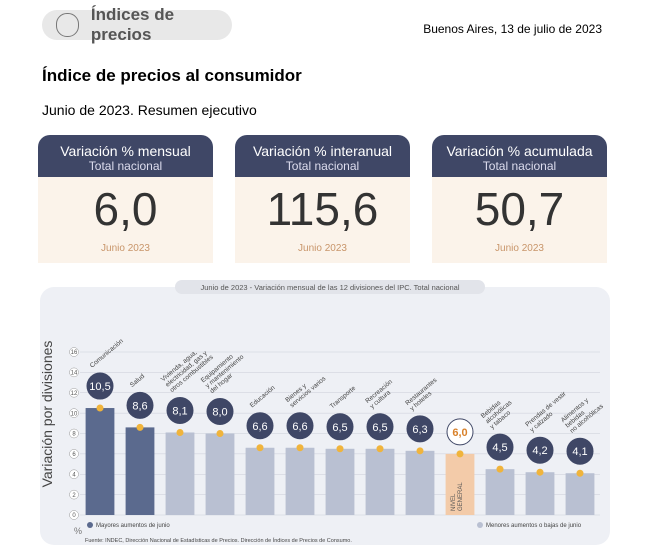 Image resolution: width=650 pixels, height=548 pixels. What do you see at coordinates (67, 25) in the screenshot?
I see `logo` at bounding box center [67, 25].